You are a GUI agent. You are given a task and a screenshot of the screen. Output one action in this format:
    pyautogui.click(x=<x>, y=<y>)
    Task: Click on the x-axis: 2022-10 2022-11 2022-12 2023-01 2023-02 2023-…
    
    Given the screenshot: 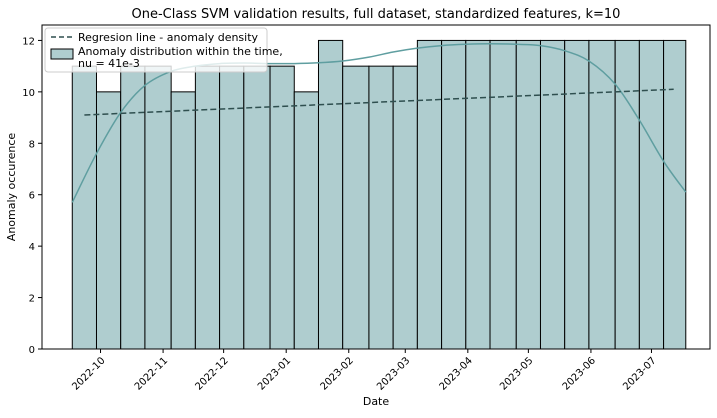 What is the action you would take?
    pyautogui.click(x=364, y=371)
    